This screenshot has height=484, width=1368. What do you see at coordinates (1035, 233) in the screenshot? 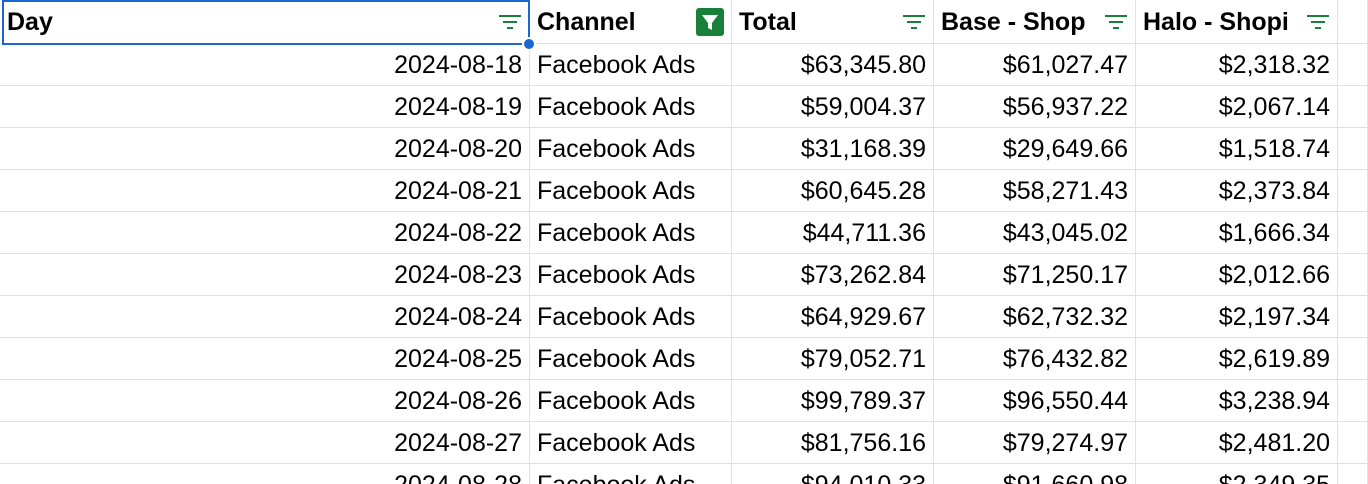
I see `cell: $43,045.02` at bounding box center [1035, 233].